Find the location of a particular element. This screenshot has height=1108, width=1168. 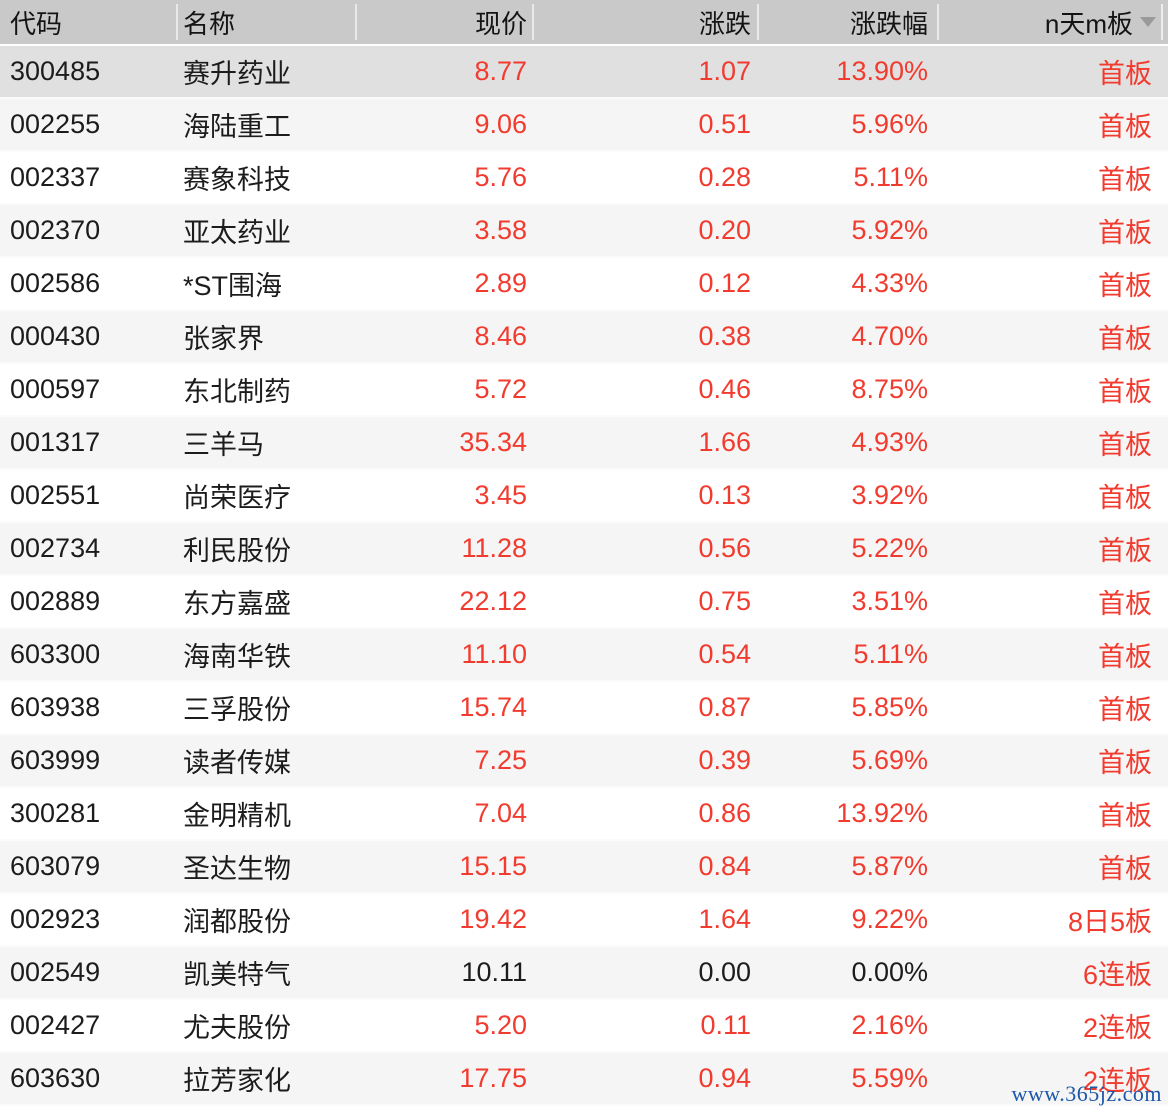

stock-code: 000430 is located at coordinates (55, 336).